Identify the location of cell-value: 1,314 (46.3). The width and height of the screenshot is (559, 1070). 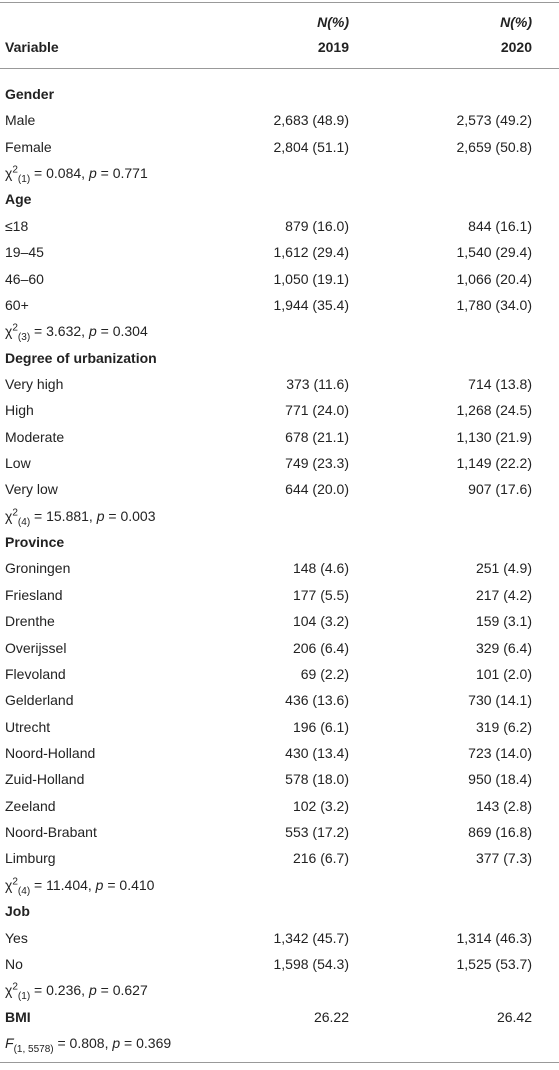
(494, 937).